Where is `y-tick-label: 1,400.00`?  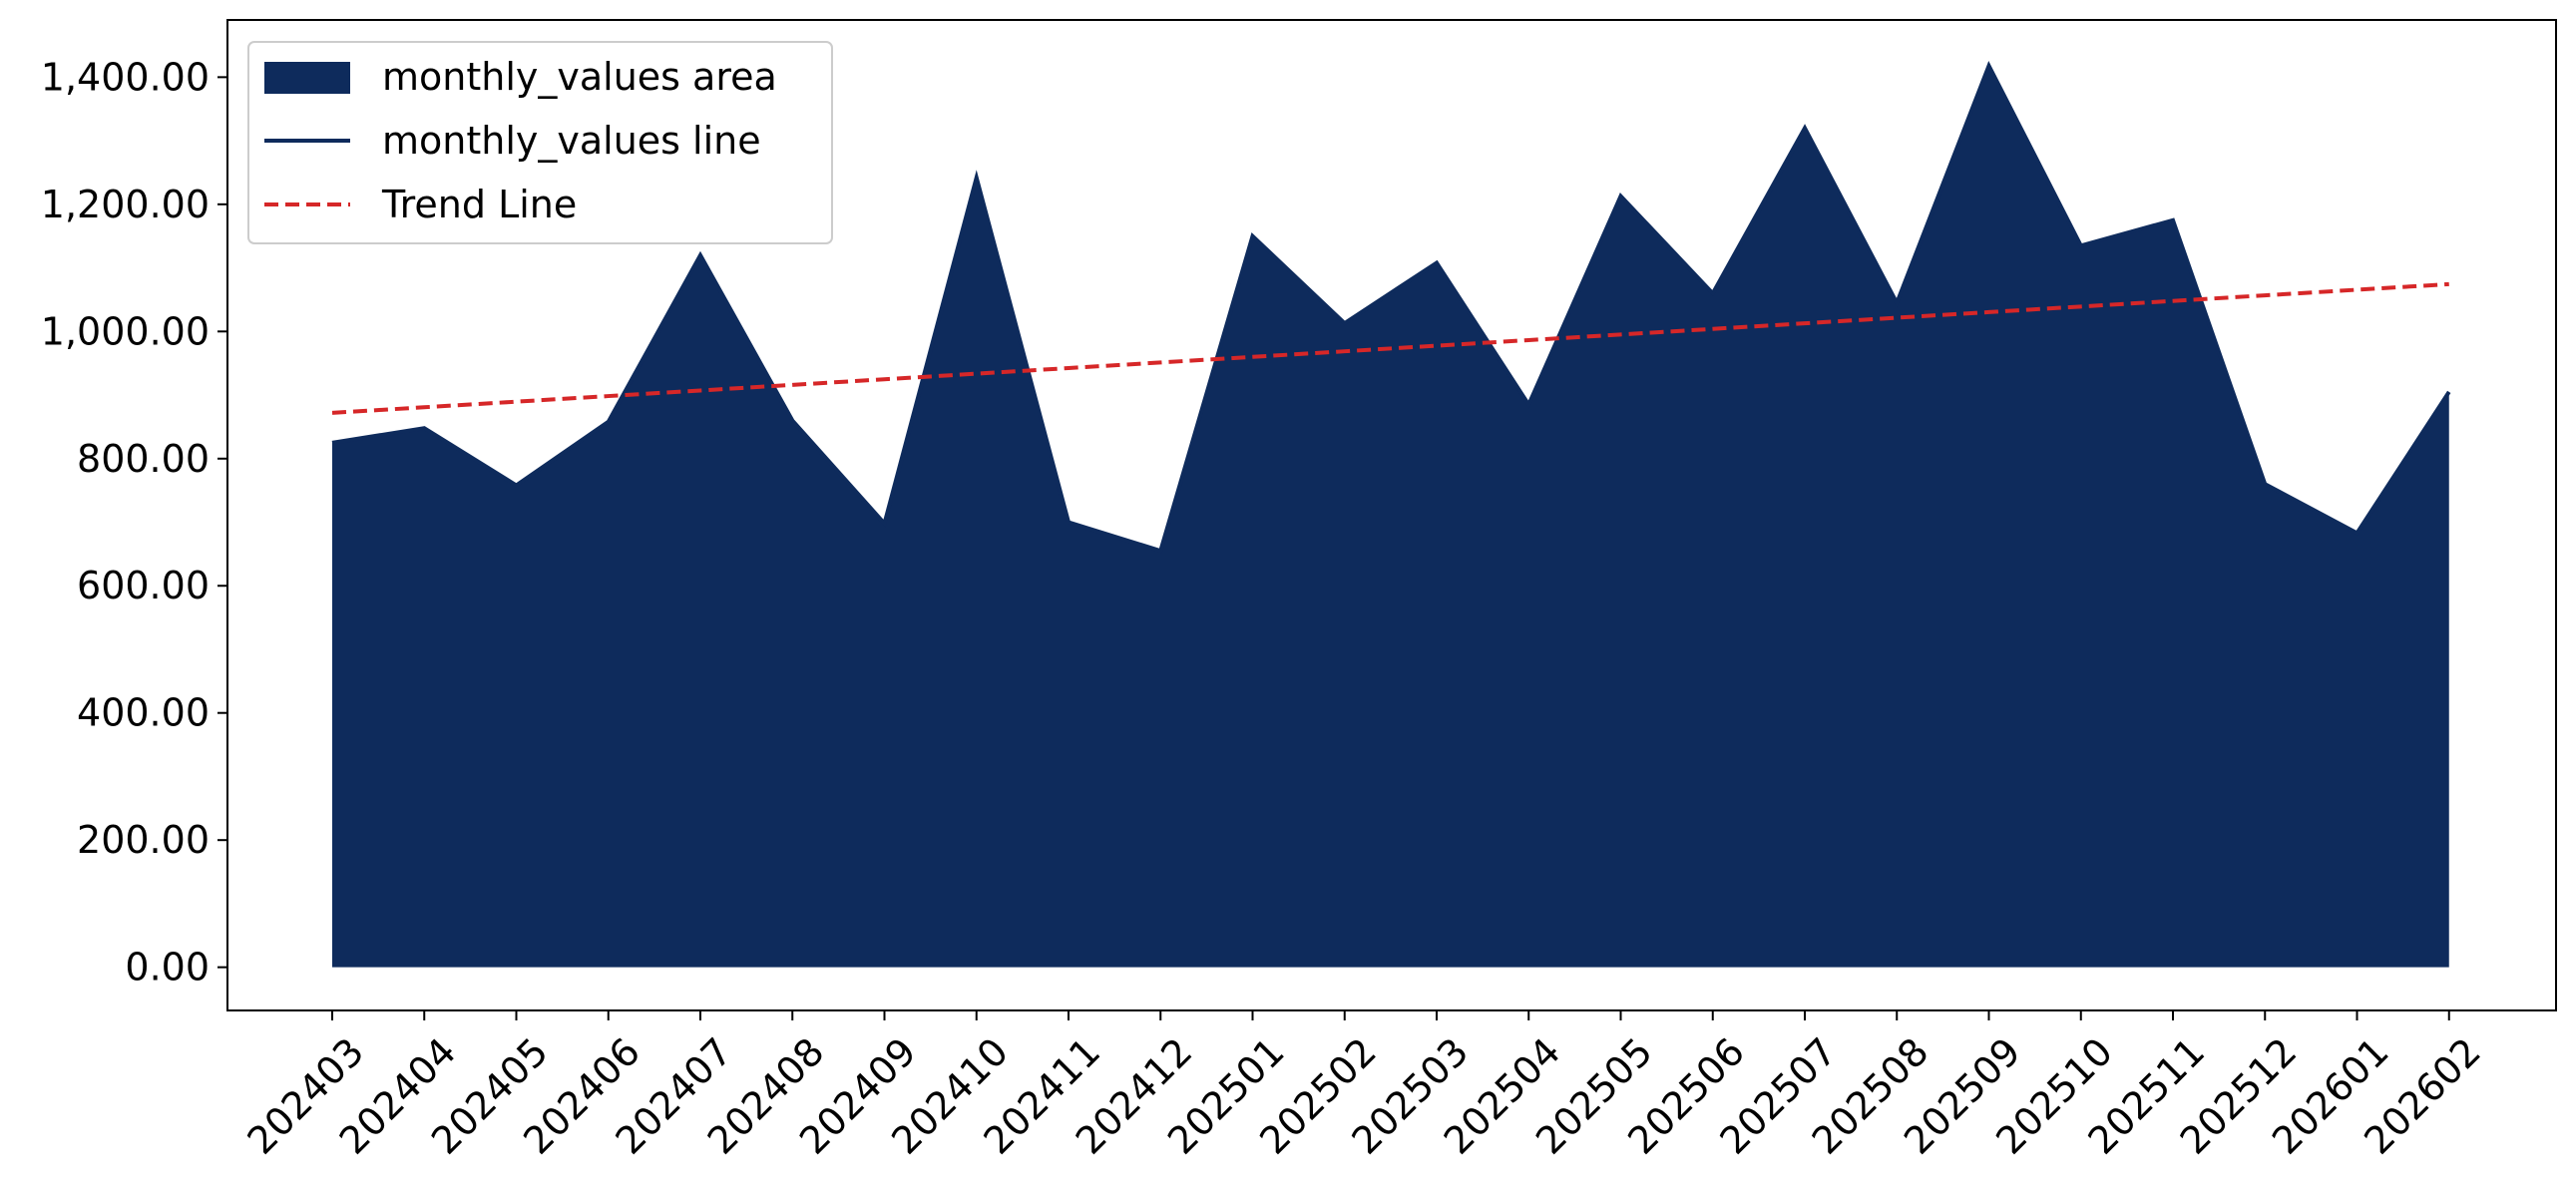
y-tick-label: 1,400.00 is located at coordinates (125, 77).